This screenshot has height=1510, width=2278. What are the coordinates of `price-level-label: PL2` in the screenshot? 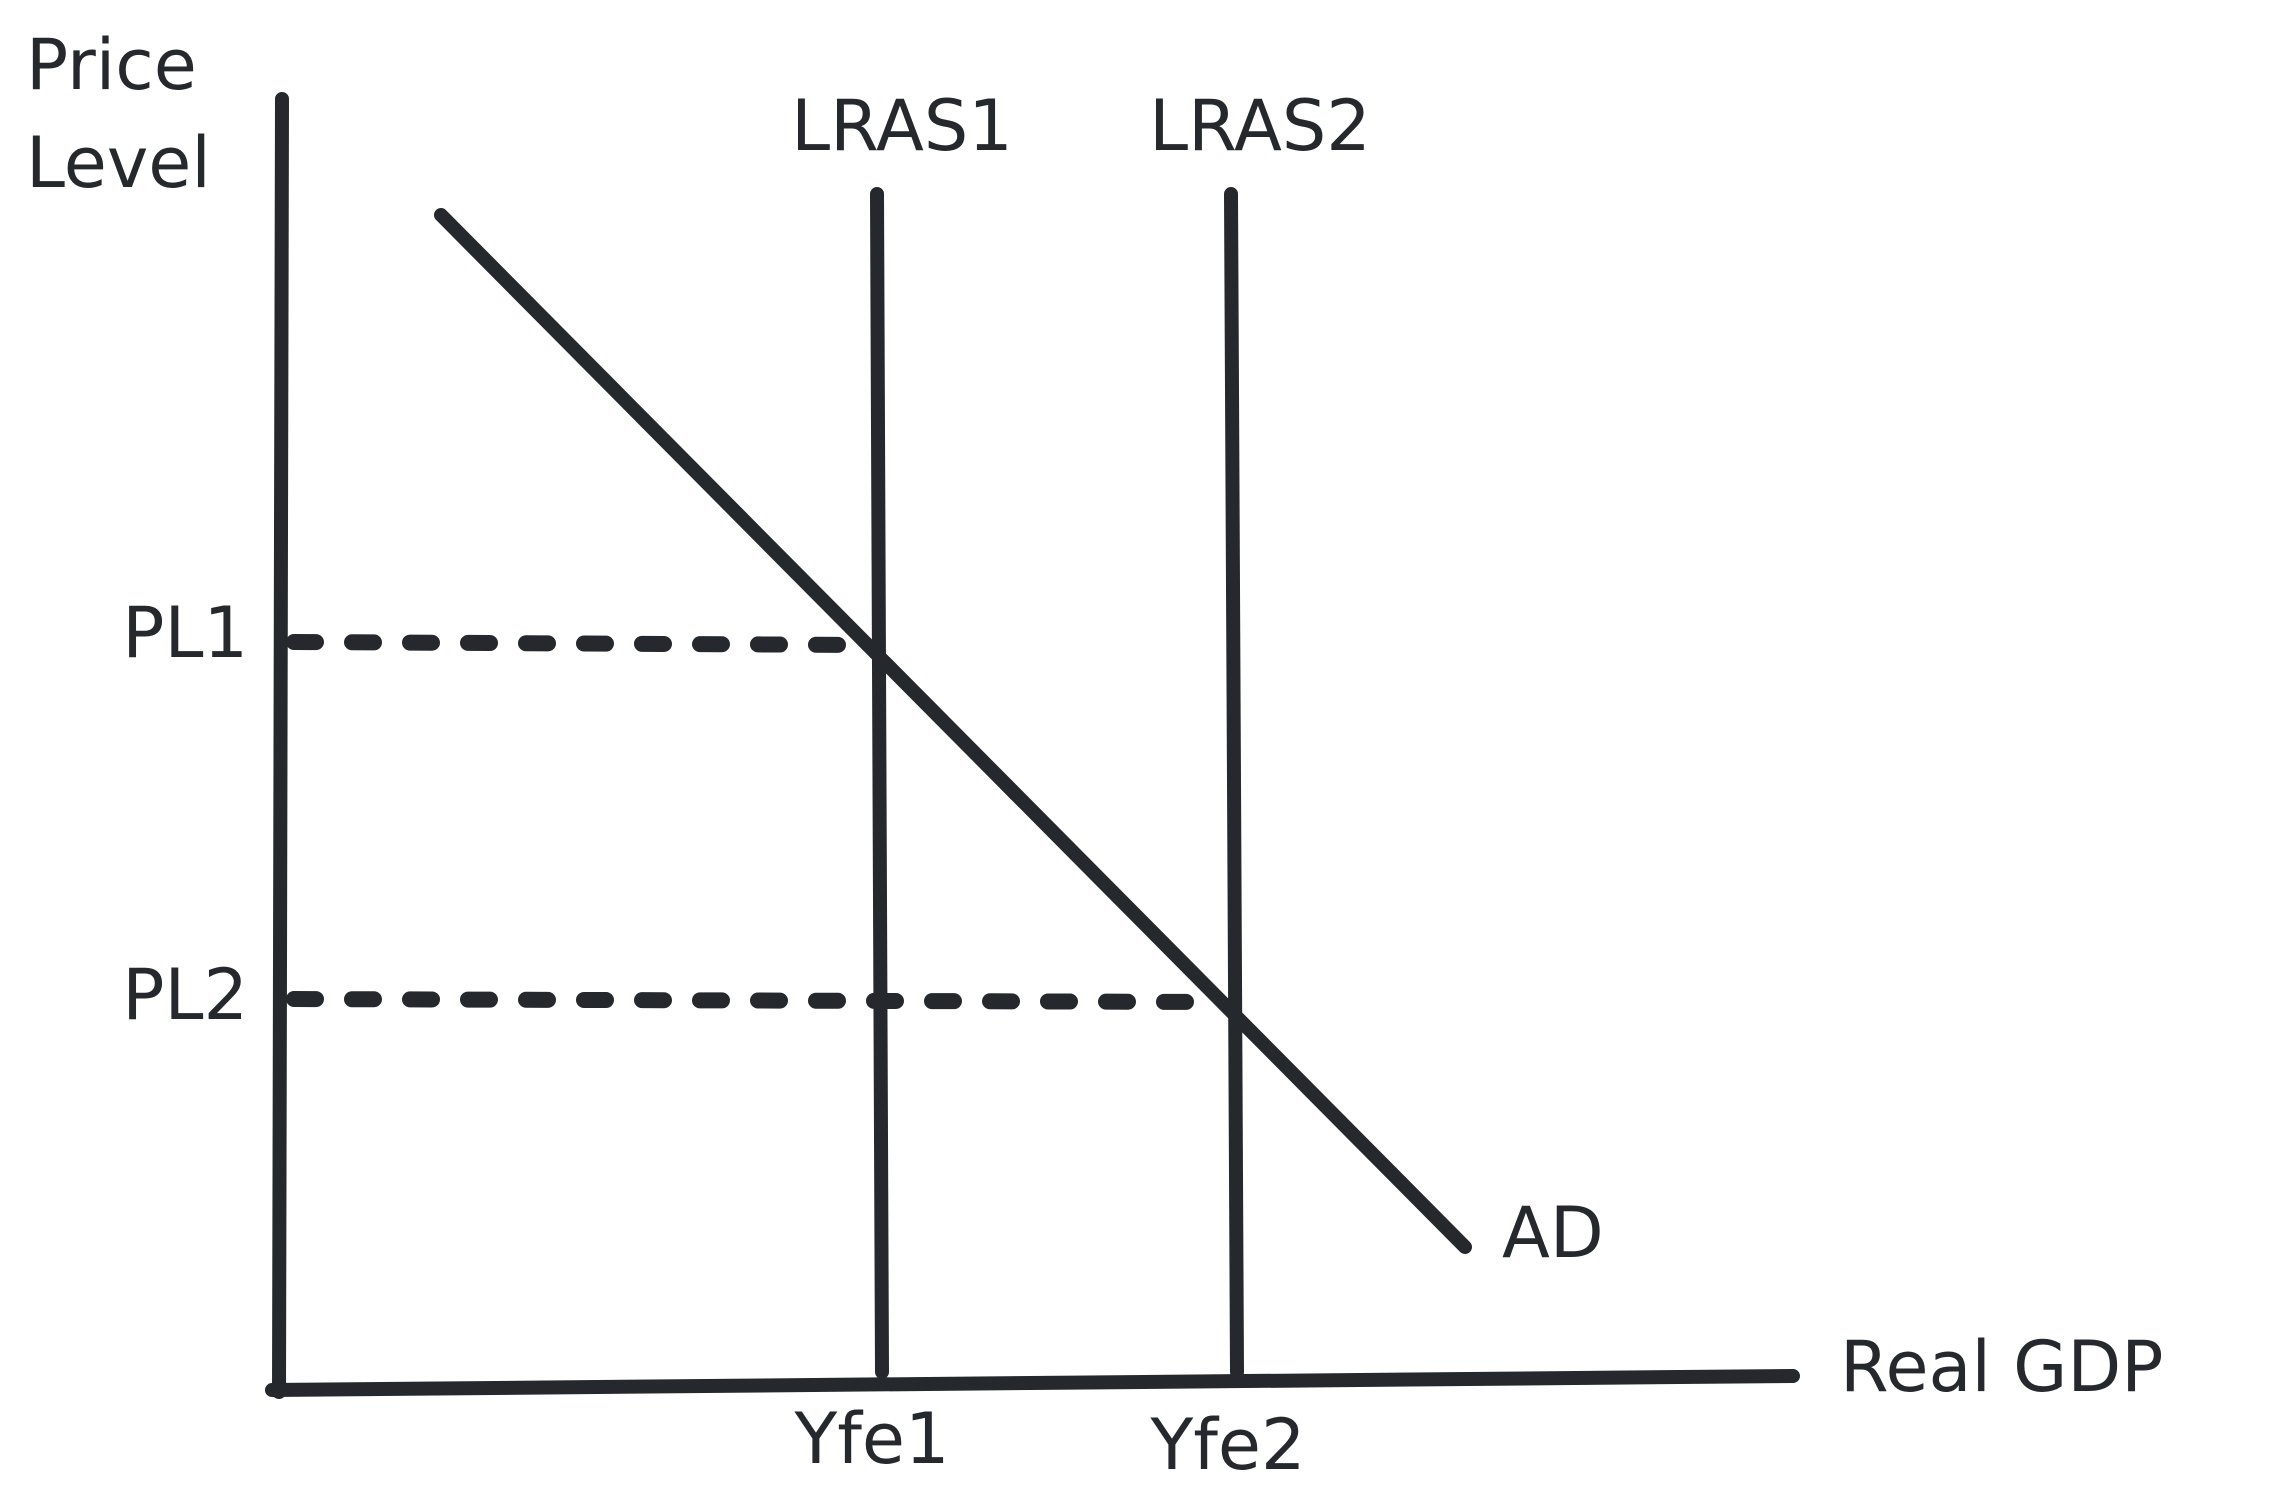 It's located at (185, 995).